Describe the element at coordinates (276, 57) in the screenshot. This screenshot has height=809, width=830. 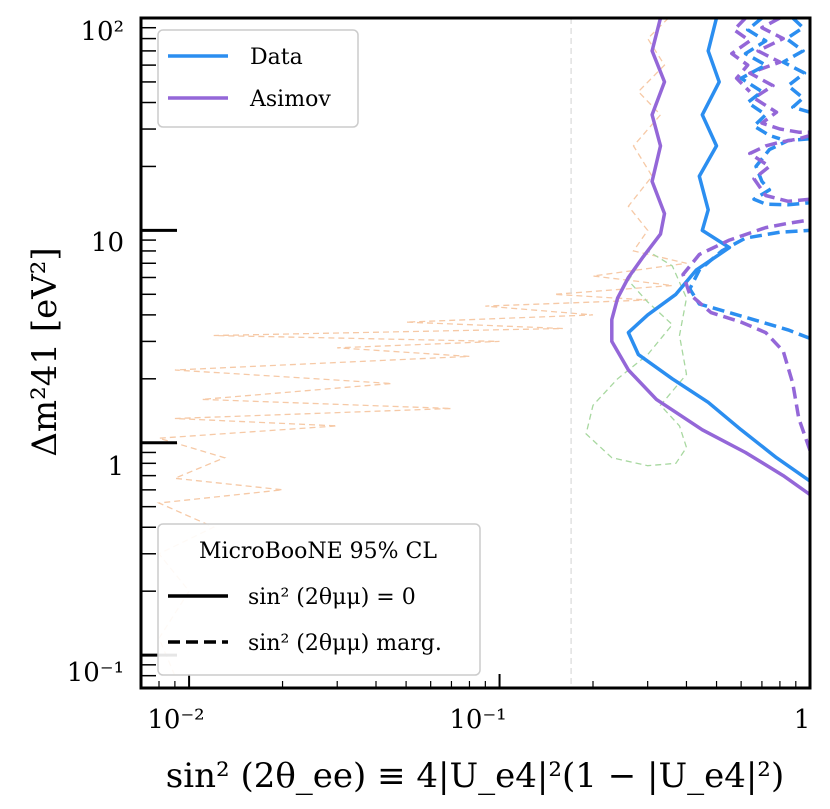
I see `legend-label-data: Data` at that location.